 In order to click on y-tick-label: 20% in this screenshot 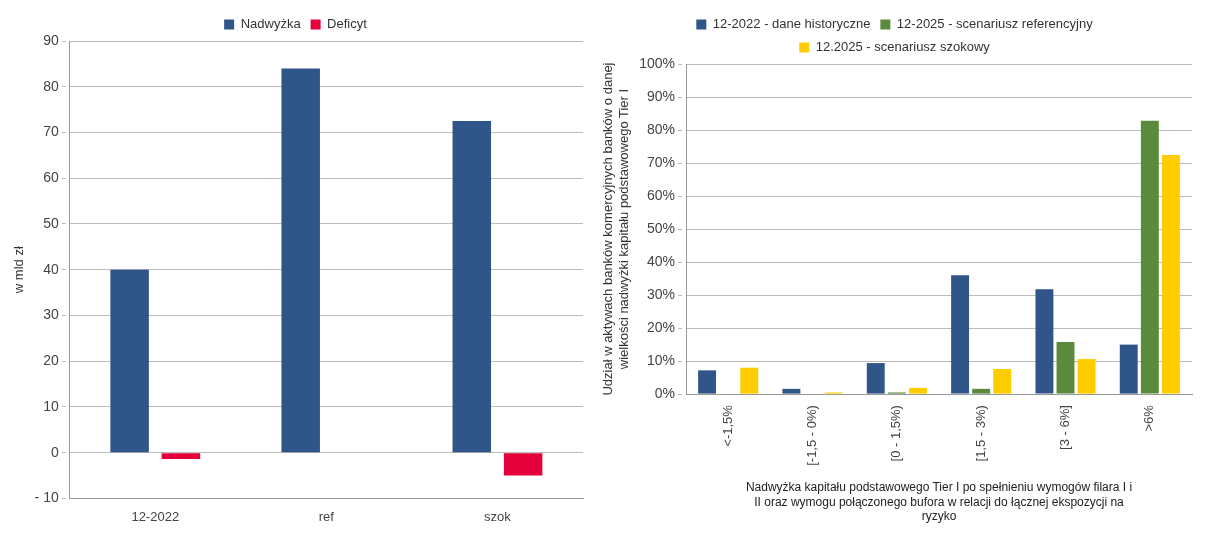, I will do `click(661, 326)`.